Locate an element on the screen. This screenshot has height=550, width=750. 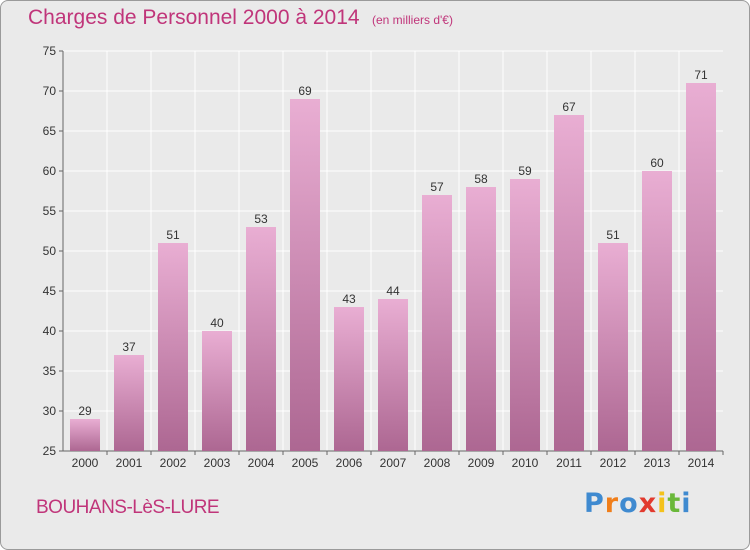
bar-2002 is located at coordinates (173, 347).